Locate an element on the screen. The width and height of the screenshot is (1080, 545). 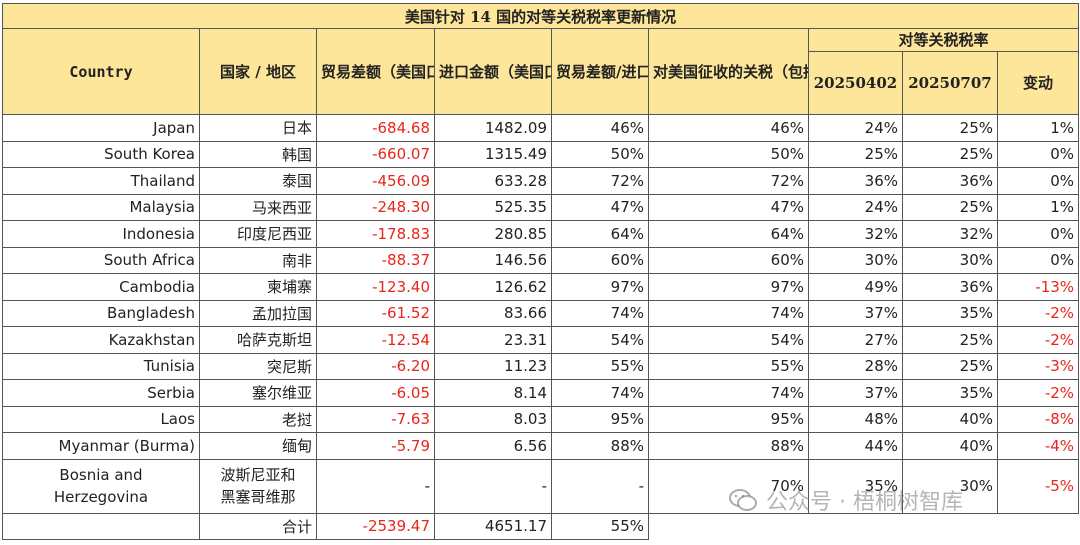
cell-rate-1: 49% is located at coordinates (855, 287).